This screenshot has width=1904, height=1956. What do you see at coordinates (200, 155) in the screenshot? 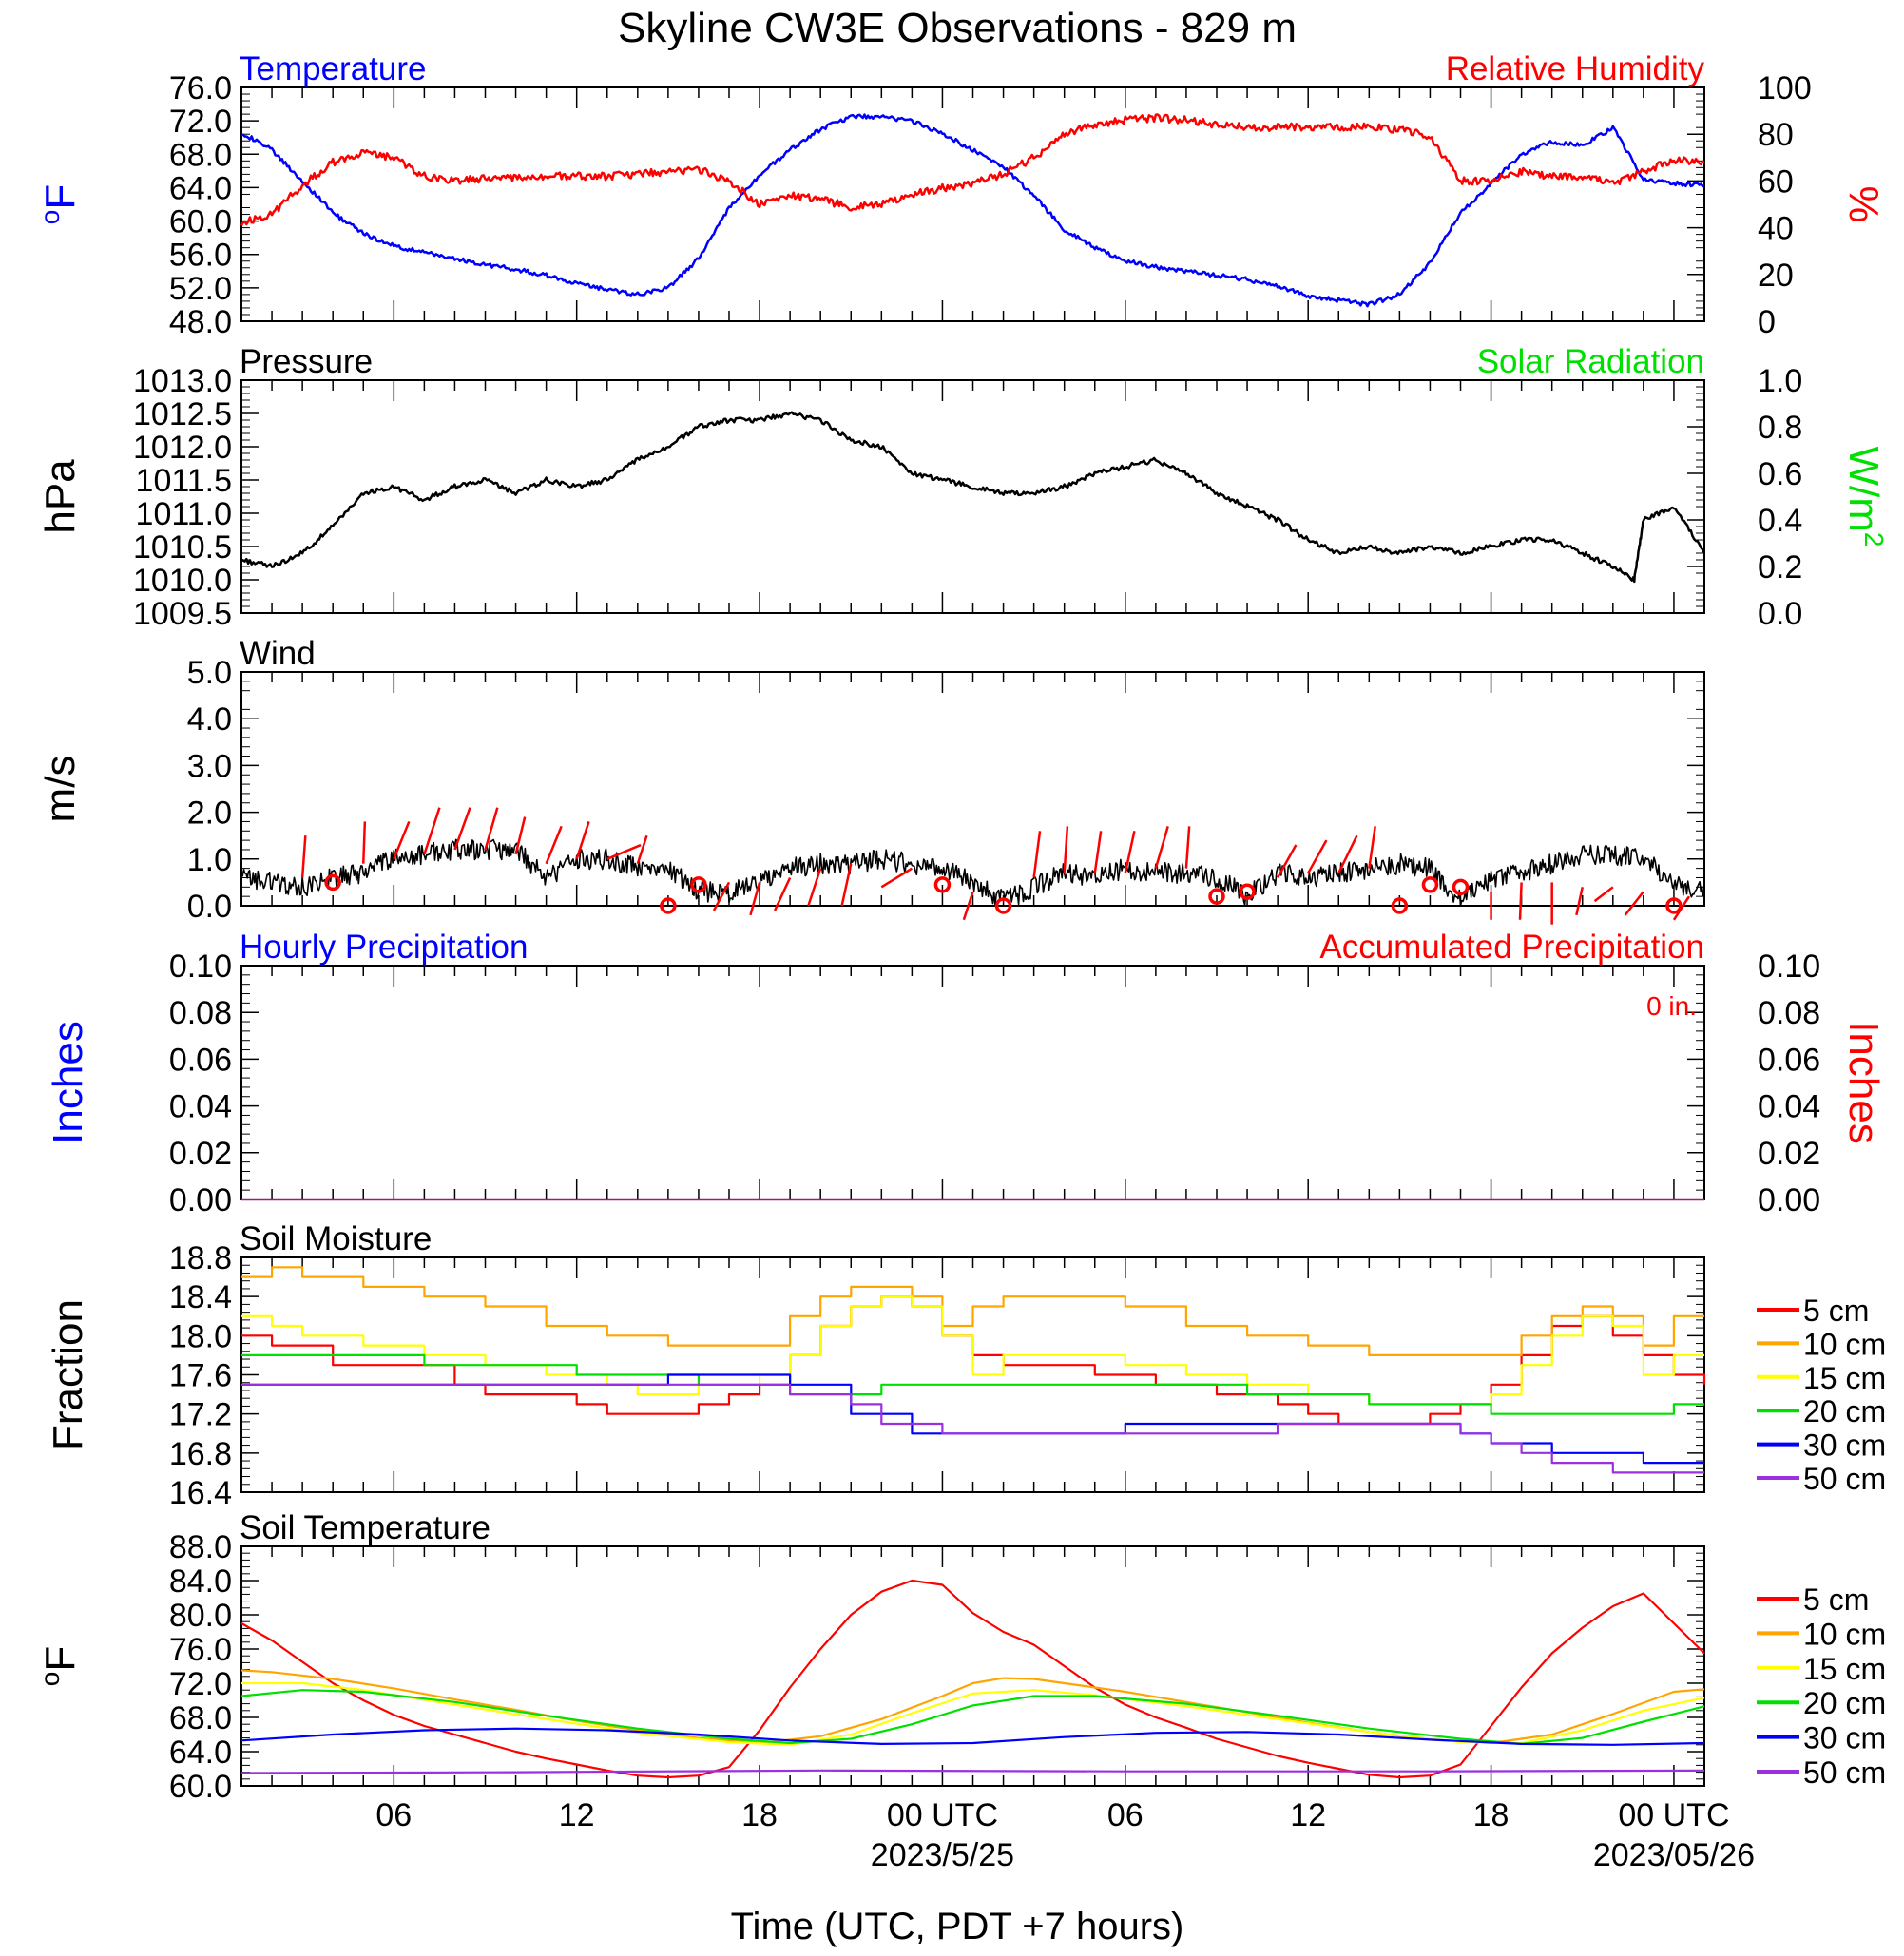
I see `temp_rh-left-tick-label: 68.0` at bounding box center [200, 155].